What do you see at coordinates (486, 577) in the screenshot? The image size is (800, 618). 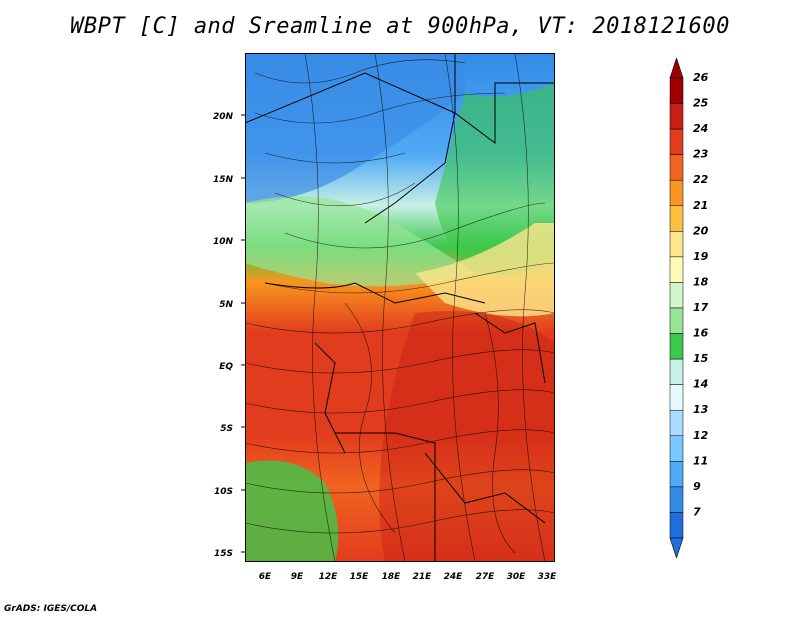 I see `lon-tick-27e: 27E` at bounding box center [486, 577].